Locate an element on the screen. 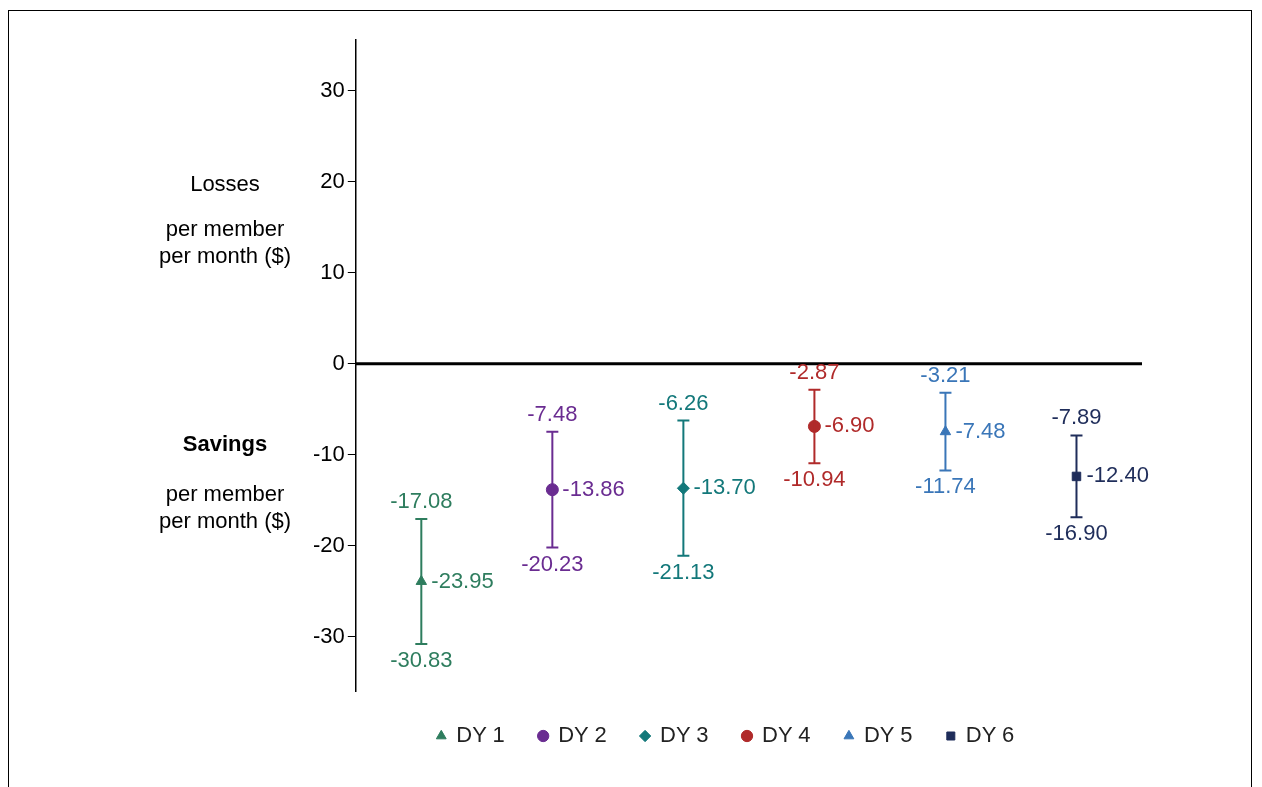 The image size is (1262, 787). y-tick-label: -30 is located at coordinates (329, 635).